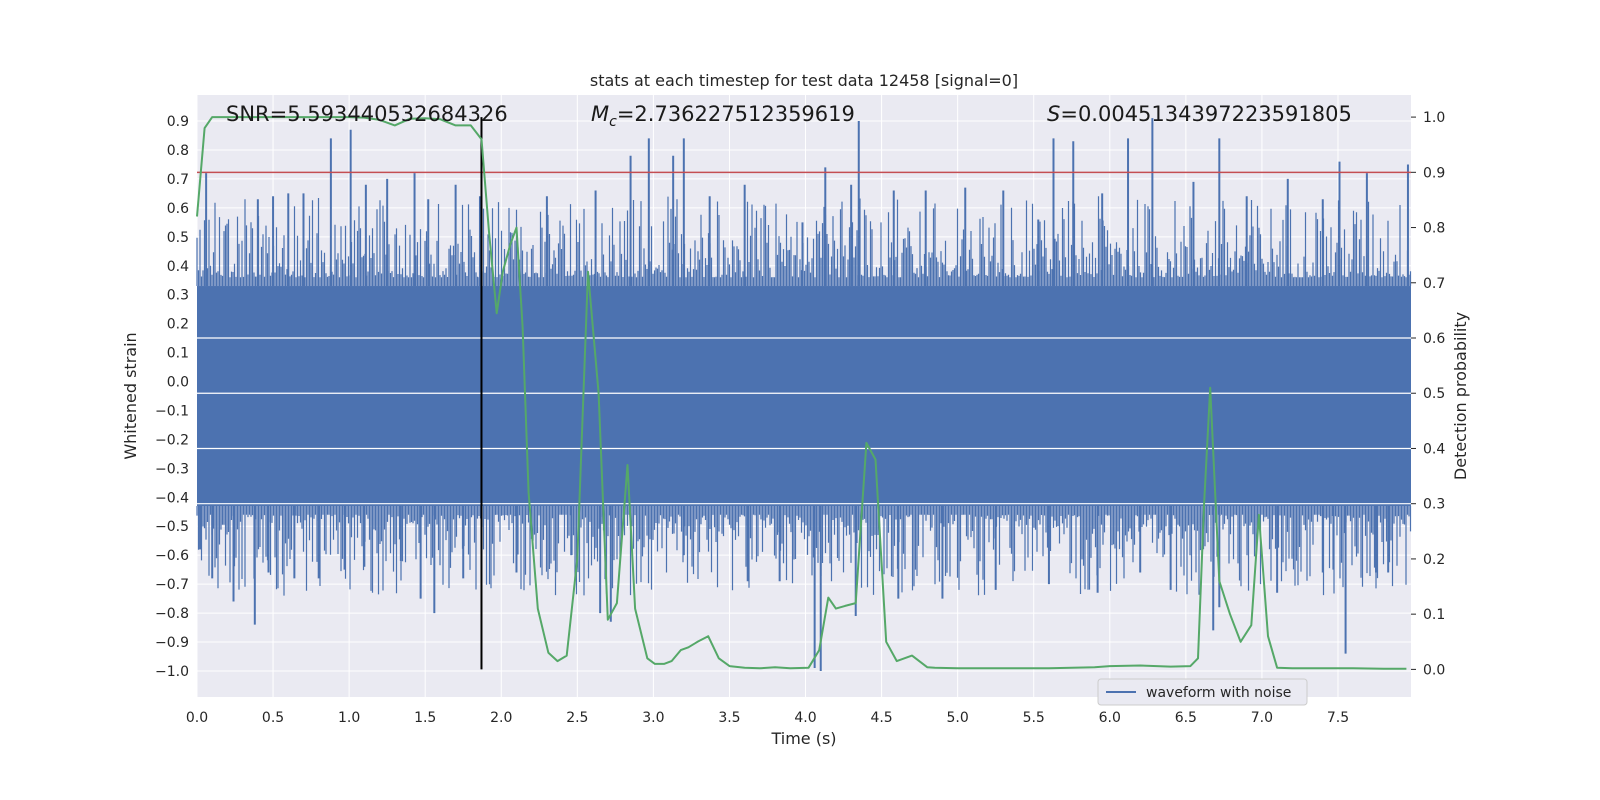 Image resolution: width=1600 pixels, height=800 pixels. Describe the element at coordinates (1434, 229) in the screenshot. I see `y2-tick-label: 0.8` at that location.